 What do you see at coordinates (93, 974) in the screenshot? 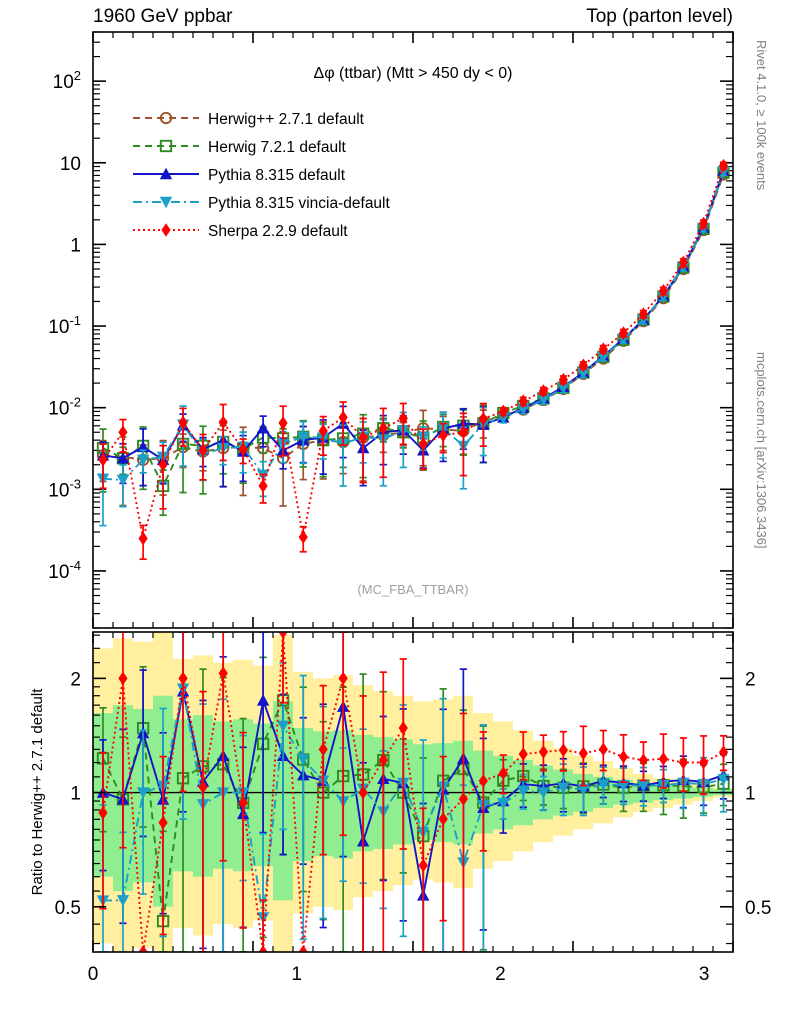
I see `x-tick-label: 0` at bounding box center [93, 974].